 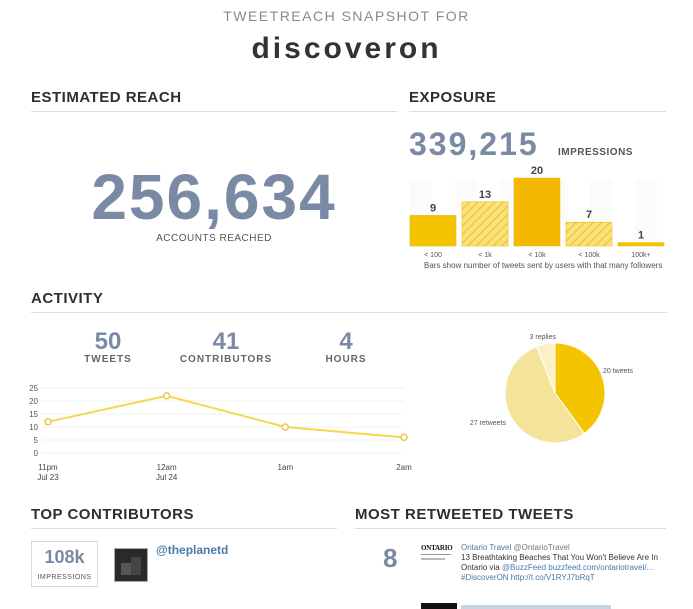 I want to click on x-tick-sublabel: Jul 23, so click(x=48, y=477).